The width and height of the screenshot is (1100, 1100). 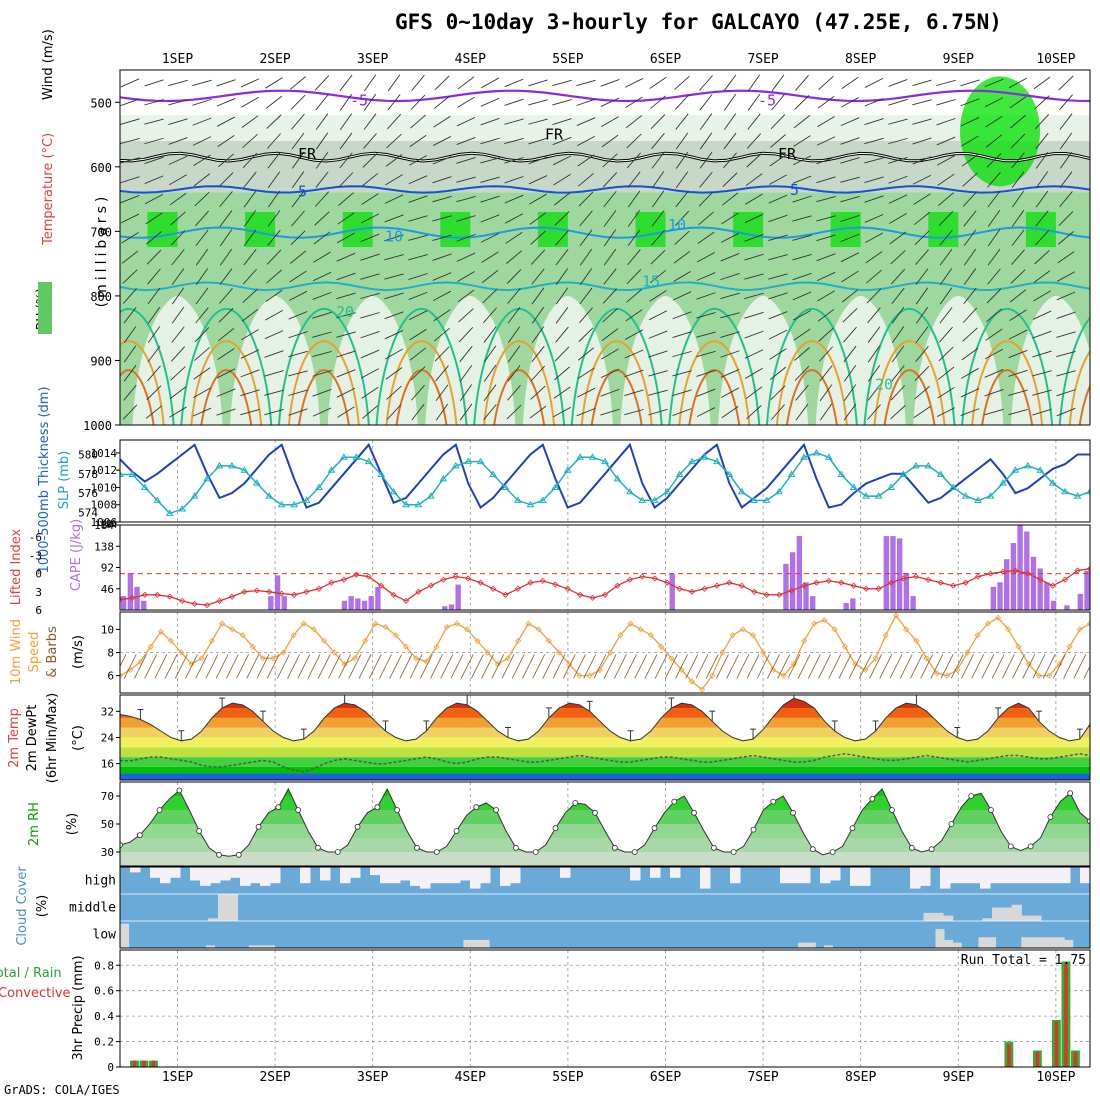 I want to click on temp-ylabel-2: 2m DewPt, so click(x=32, y=738).